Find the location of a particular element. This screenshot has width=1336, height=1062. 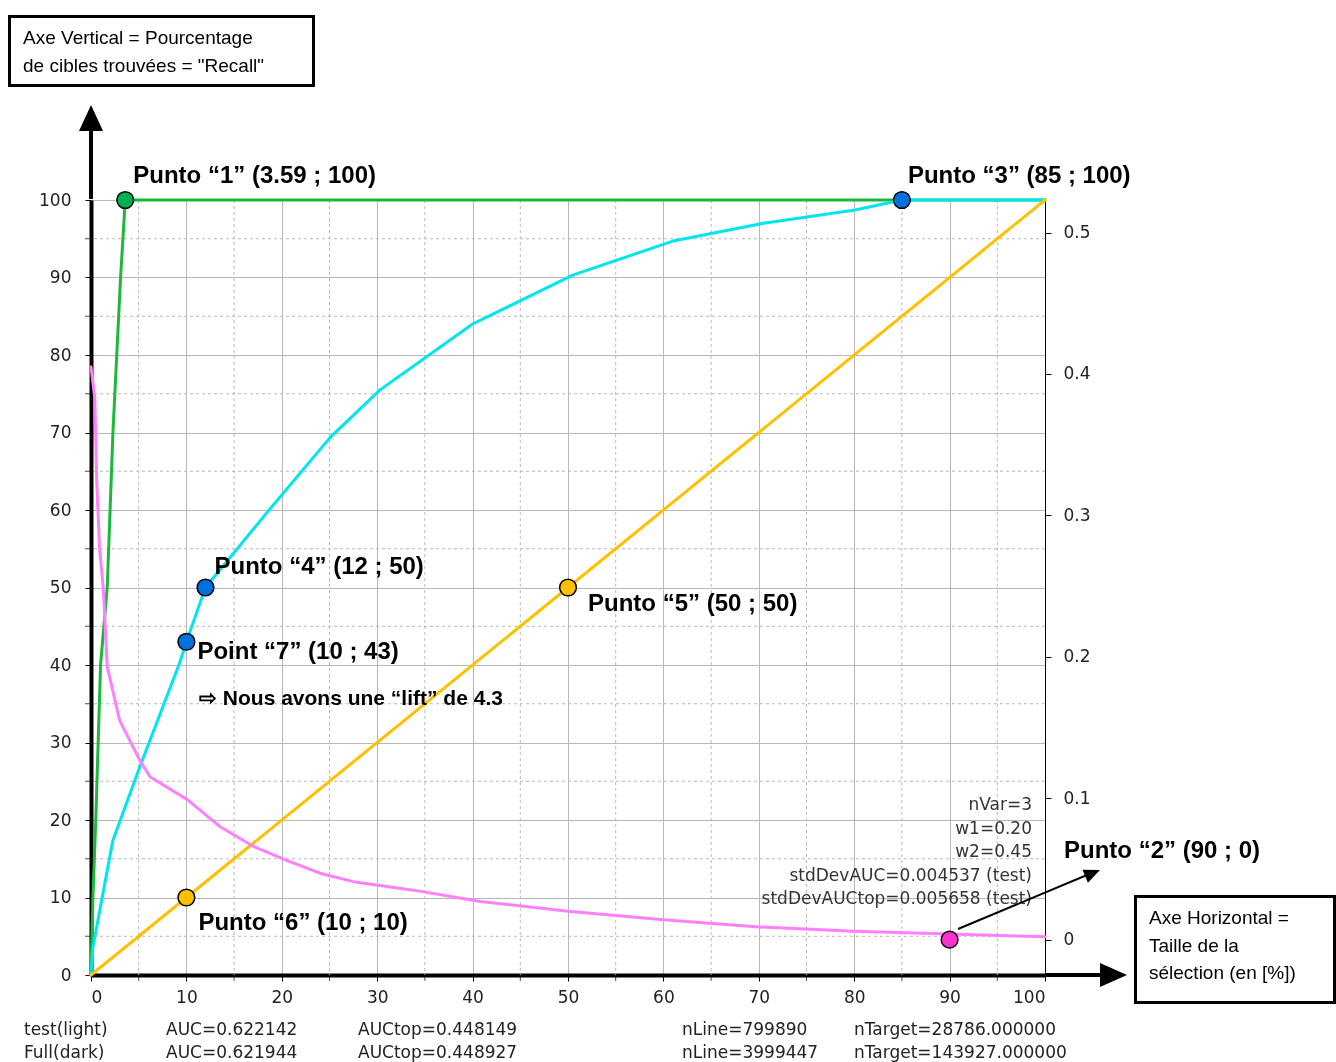

annotation: Punto “6” (10 ; 10) is located at coordinates (303, 921).